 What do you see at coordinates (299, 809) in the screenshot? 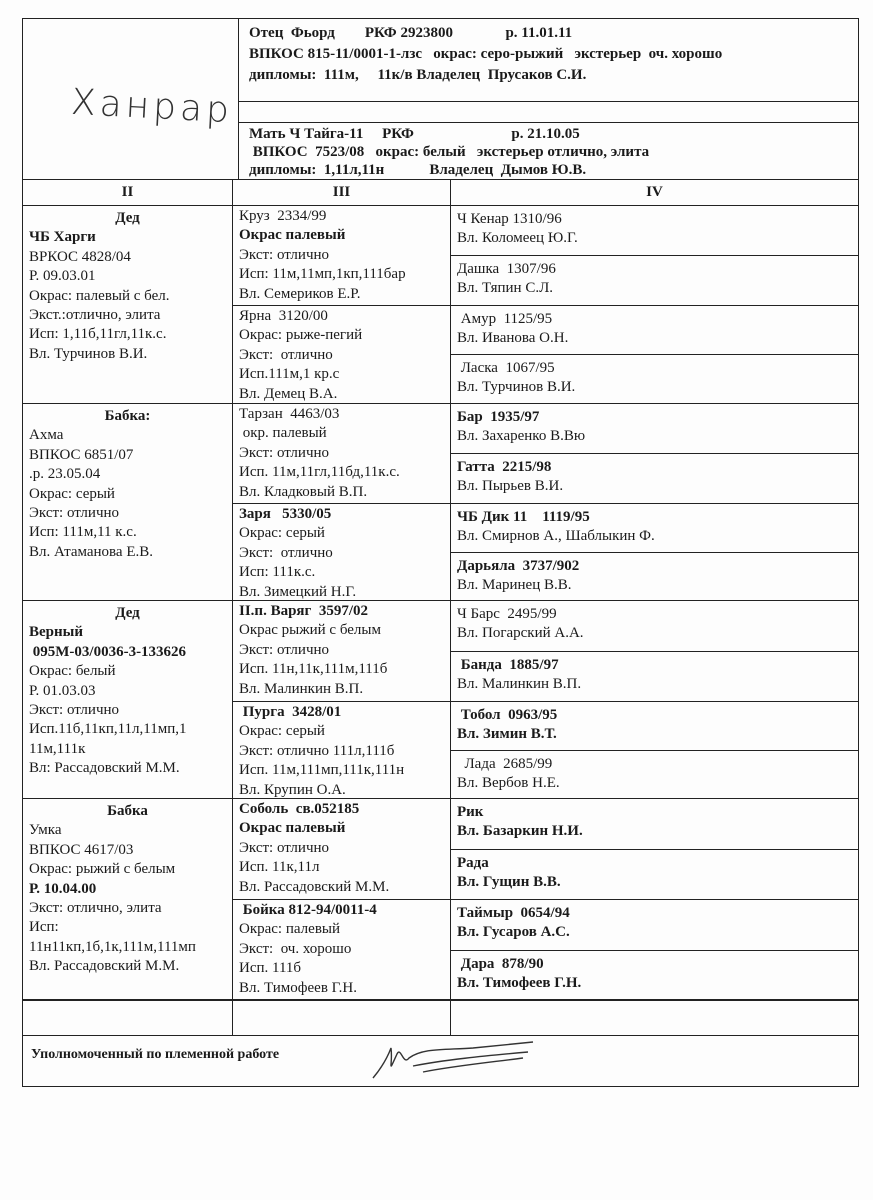
I see `great-grandparent-line: Соболь св.052185` at bounding box center [299, 809].